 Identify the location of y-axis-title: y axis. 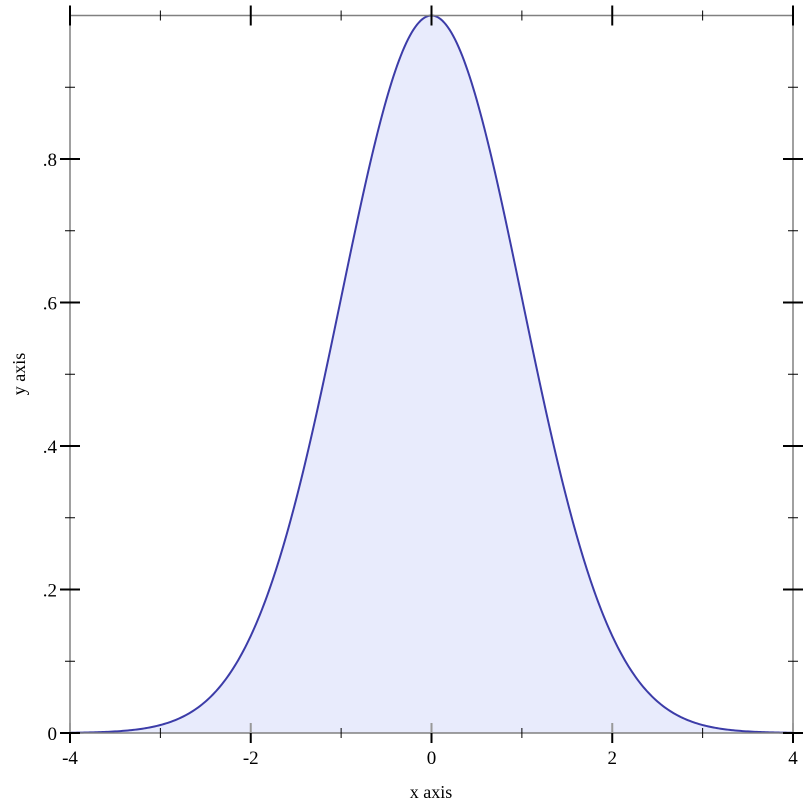
(19, 374).